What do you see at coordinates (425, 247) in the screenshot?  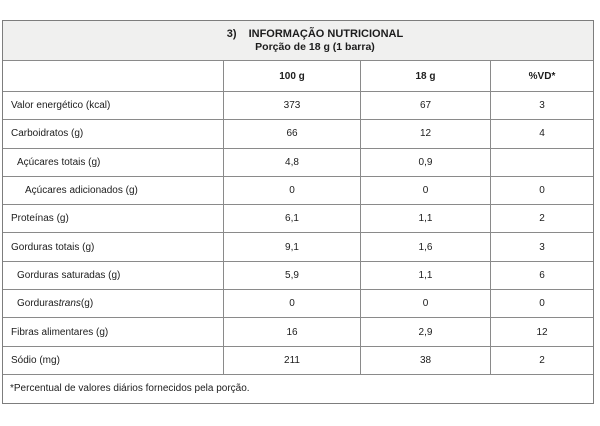 I see `value-18g: 1,6` at bounding box center [425, 247].